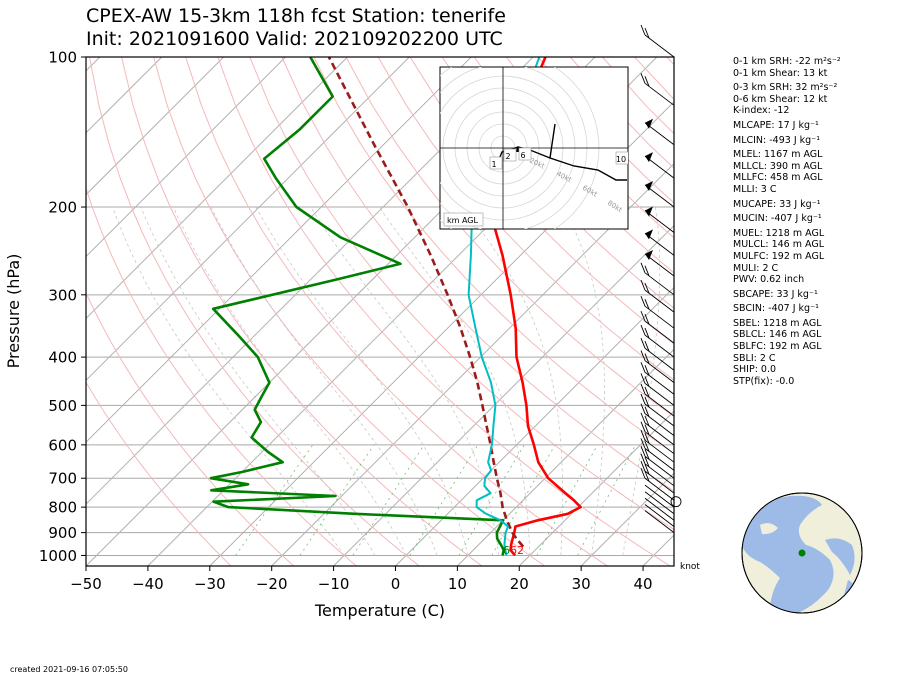 The height and width of the screenshot is (675, 906). Describe the element at coordinates (62, 208) in the screenshot. I see `y-tick-label: 200` at that location.